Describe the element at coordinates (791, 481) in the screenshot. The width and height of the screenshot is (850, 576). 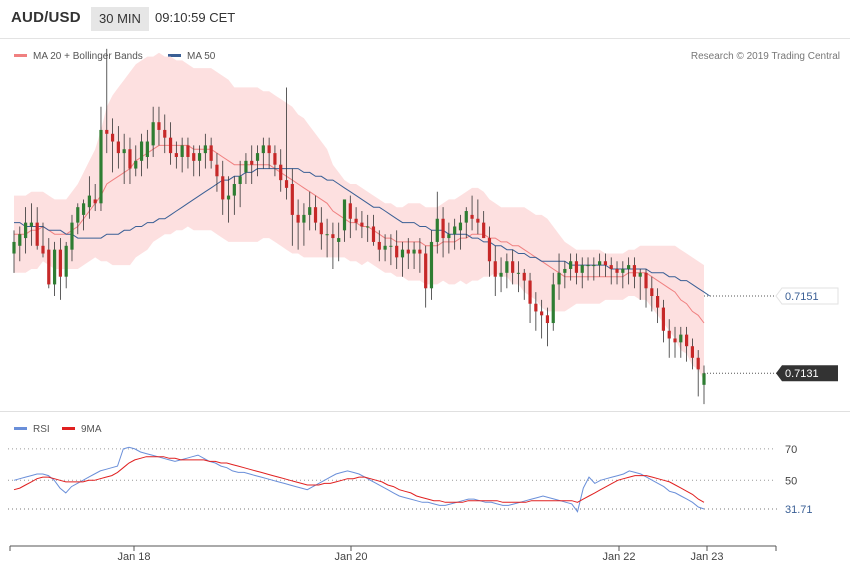
I see `rsi-level-label: 50` at that location.